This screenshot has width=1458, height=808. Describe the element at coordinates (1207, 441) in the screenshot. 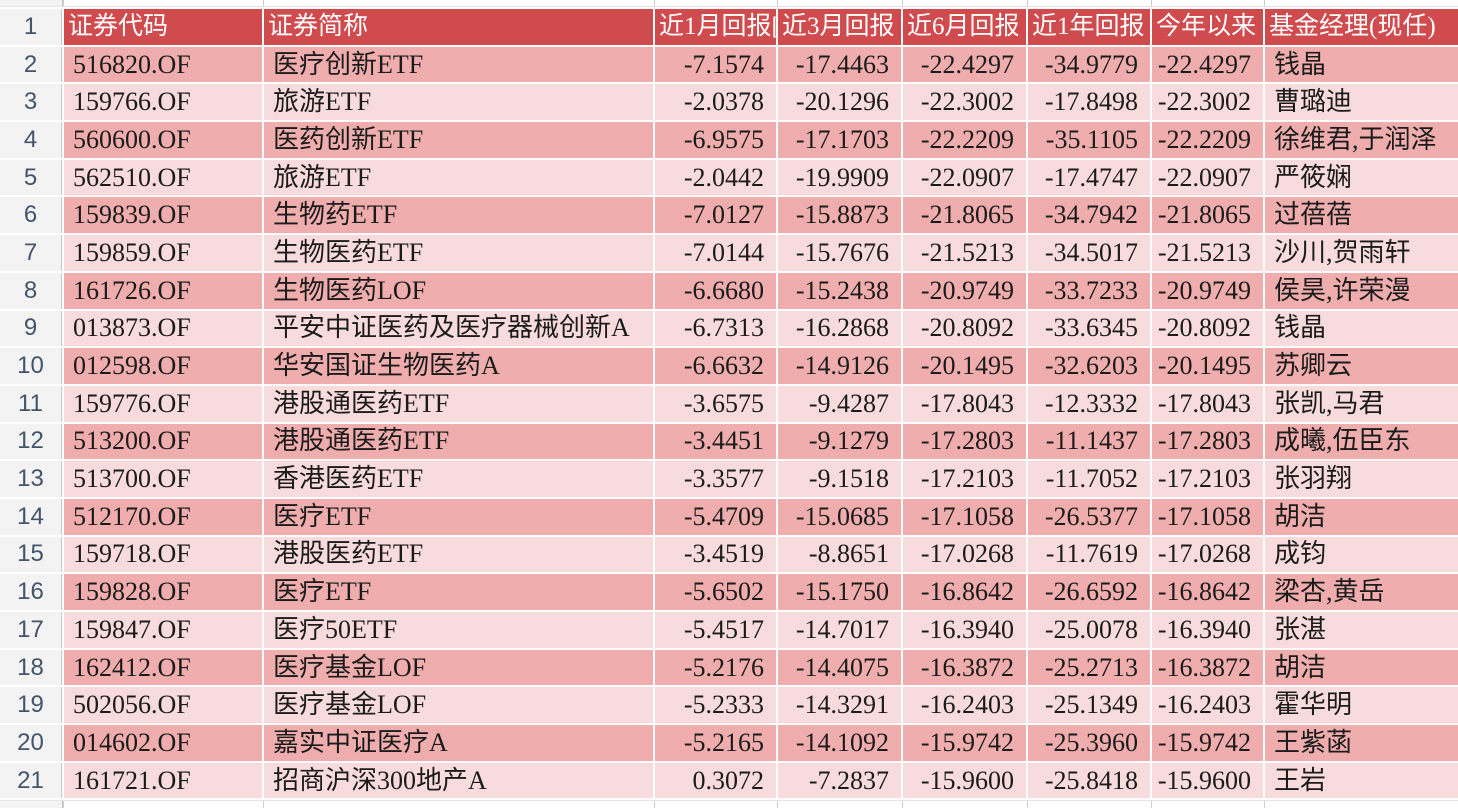

I see `cell-ytd: -17.2803` at that location.